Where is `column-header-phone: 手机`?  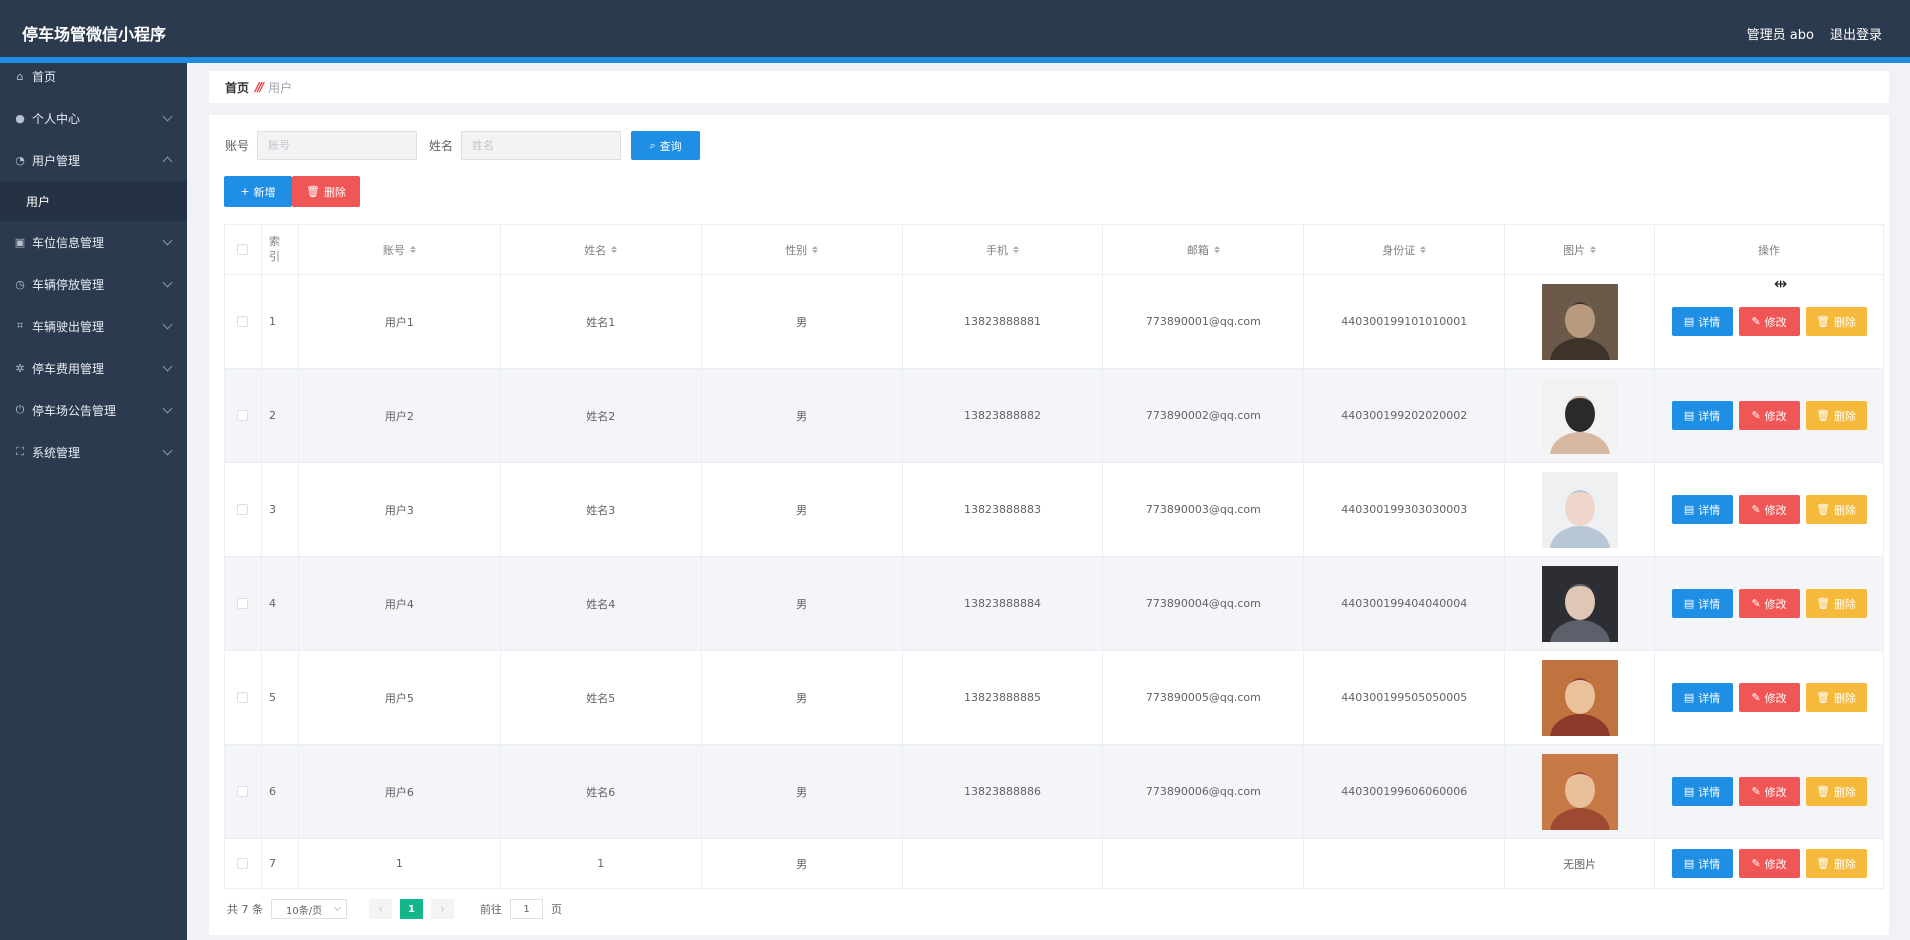
column-header-phone: 手机 is located at coordinates (1003, 249).